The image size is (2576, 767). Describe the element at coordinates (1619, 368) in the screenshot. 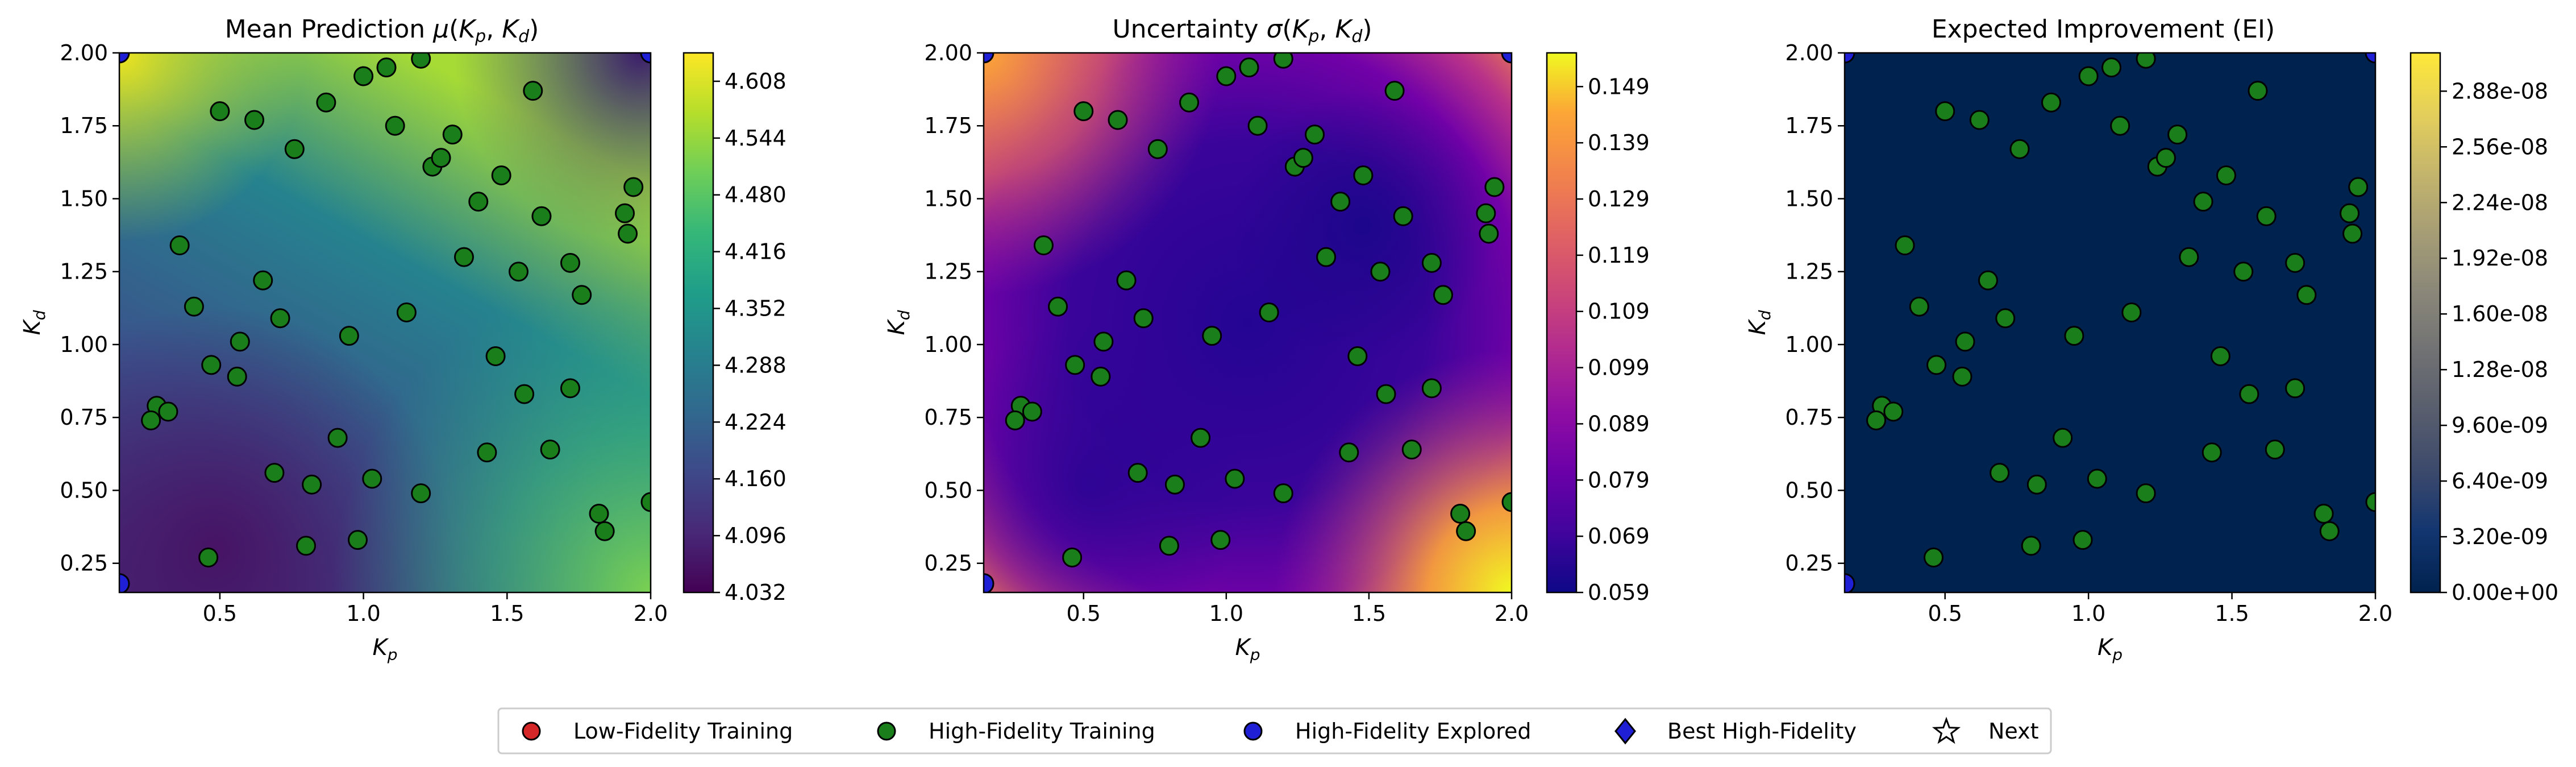

I see `colorbar-tick-label: 0.099` at that location.